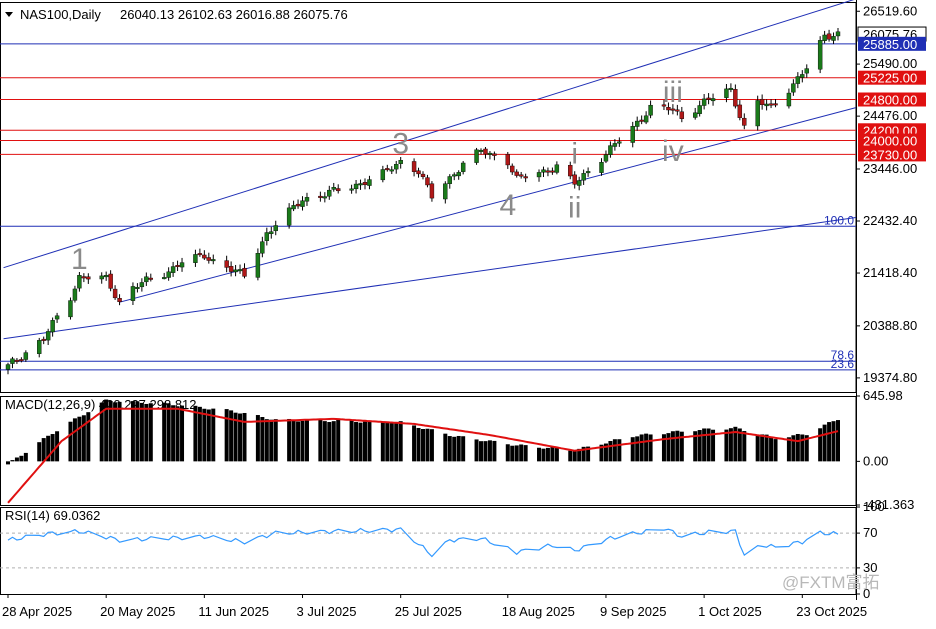 The width and height of the screenshot is (936, 629). I want to click on fib-label: 78.6, so click(843, 355).